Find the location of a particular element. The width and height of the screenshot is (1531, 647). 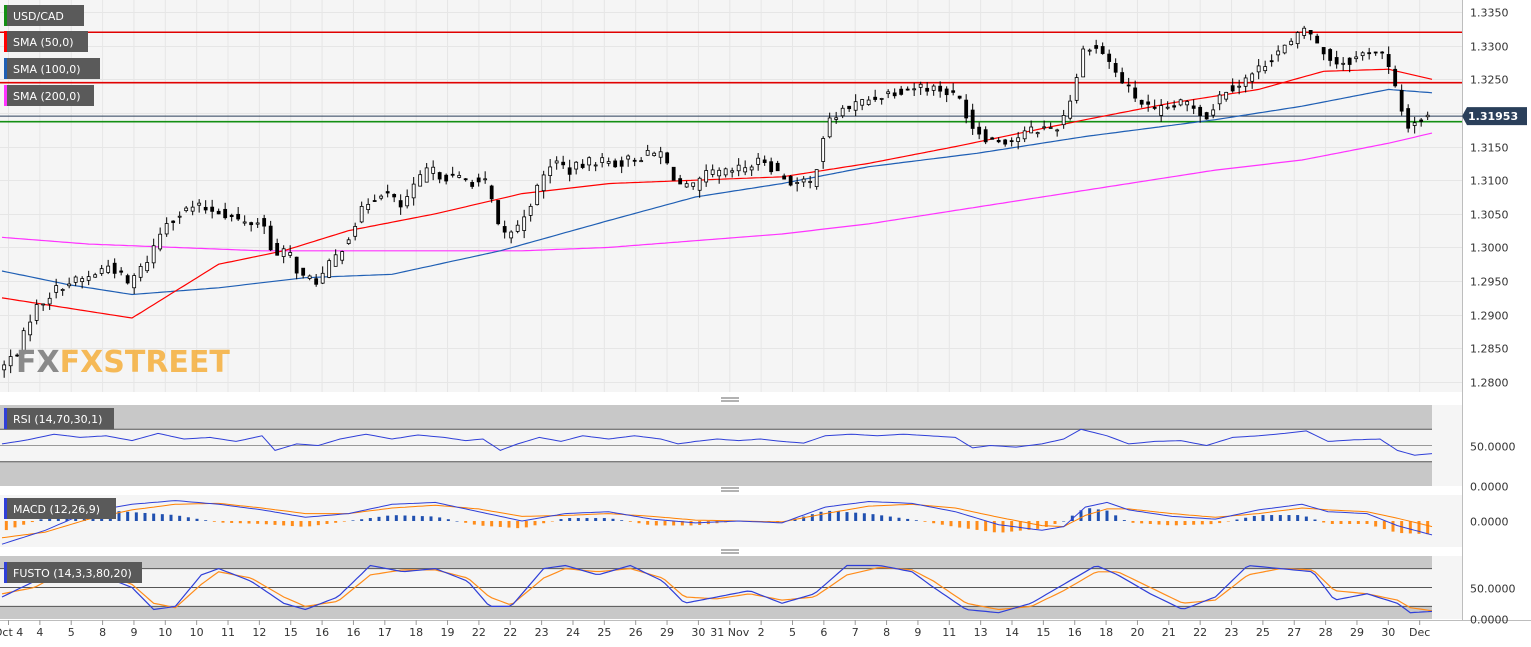

x-tick-label: 25 is located at coordinates (1263, 632).